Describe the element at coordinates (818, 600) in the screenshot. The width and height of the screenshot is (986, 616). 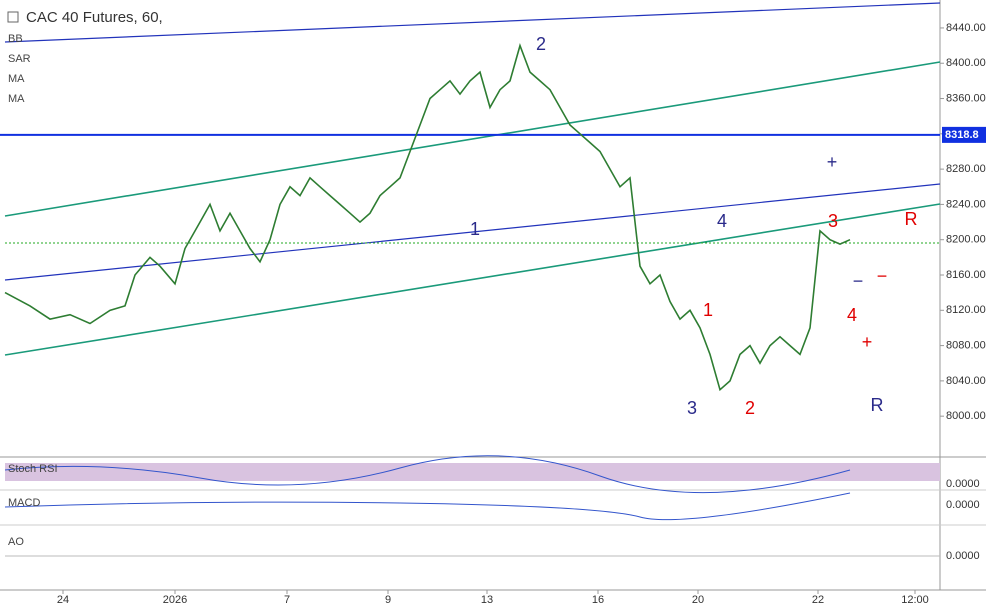
I see `x-tick-label: 22` at that location.